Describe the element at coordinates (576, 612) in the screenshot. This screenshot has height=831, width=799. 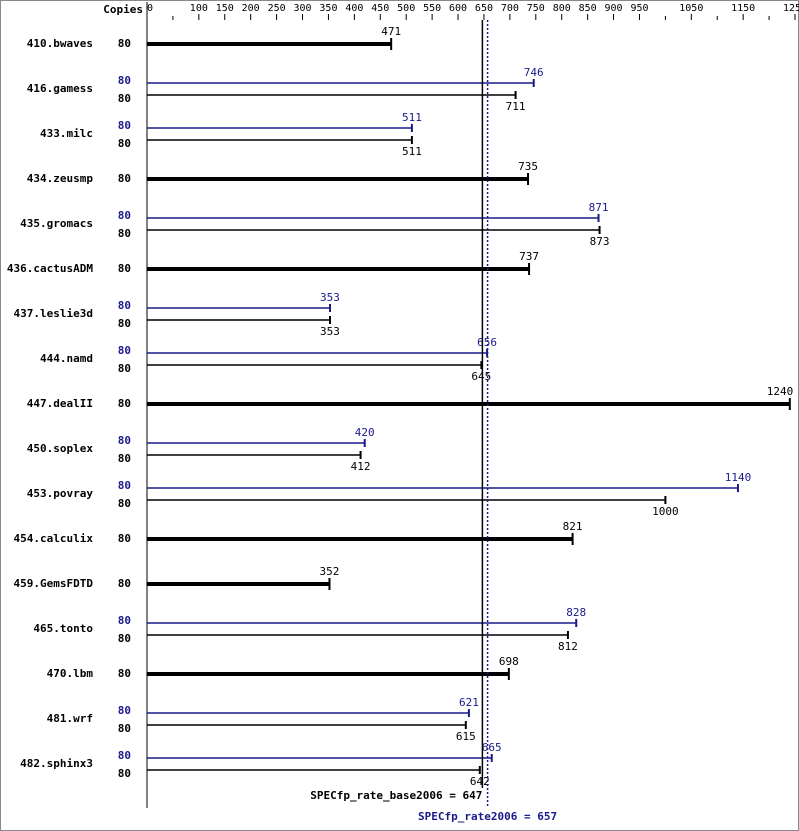
I see `peak-value-label: 828` at that location.